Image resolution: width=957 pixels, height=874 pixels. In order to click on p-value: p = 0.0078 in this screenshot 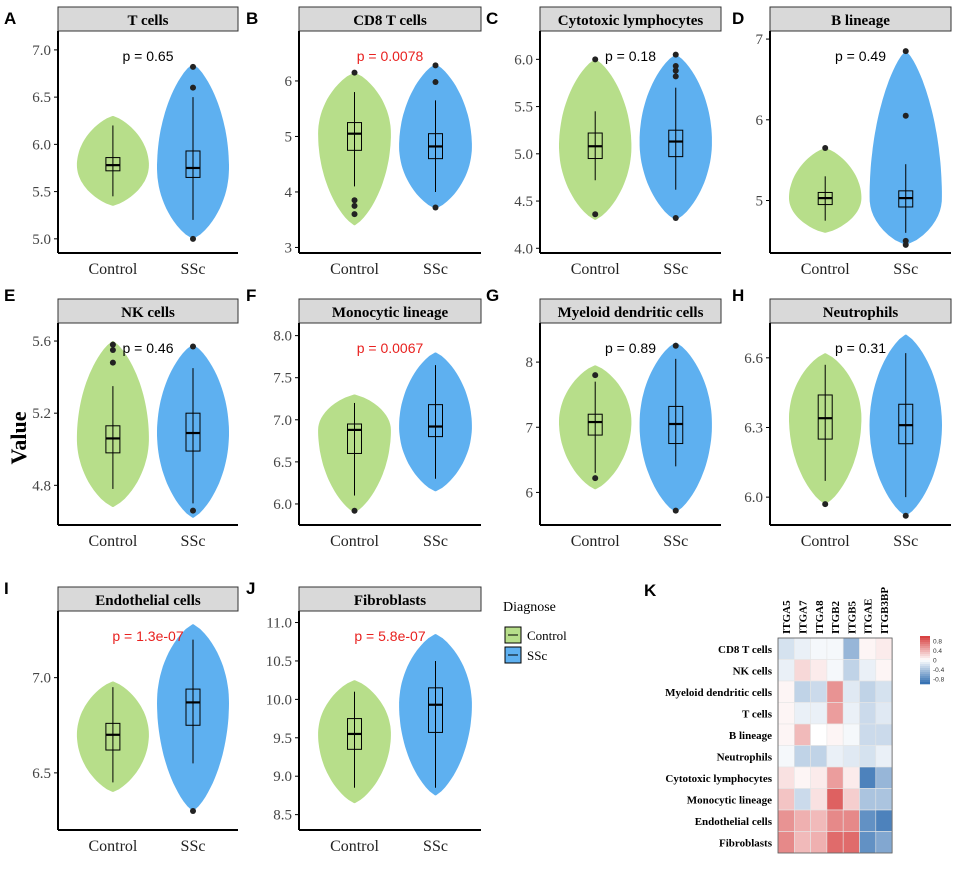, I will do `click(390, 56)`.